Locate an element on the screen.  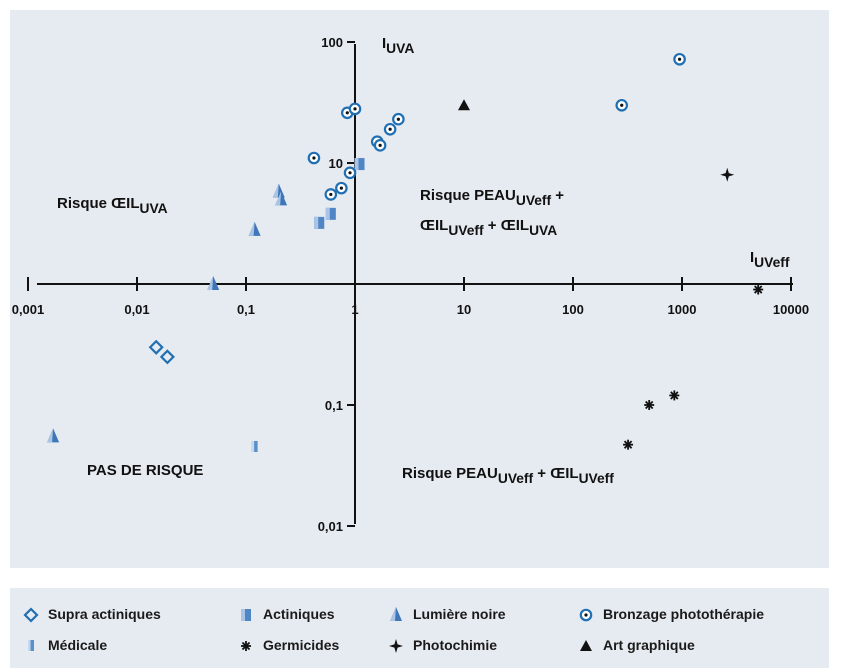
legend-item: Lumière noire is located at coordinates (445, 615).